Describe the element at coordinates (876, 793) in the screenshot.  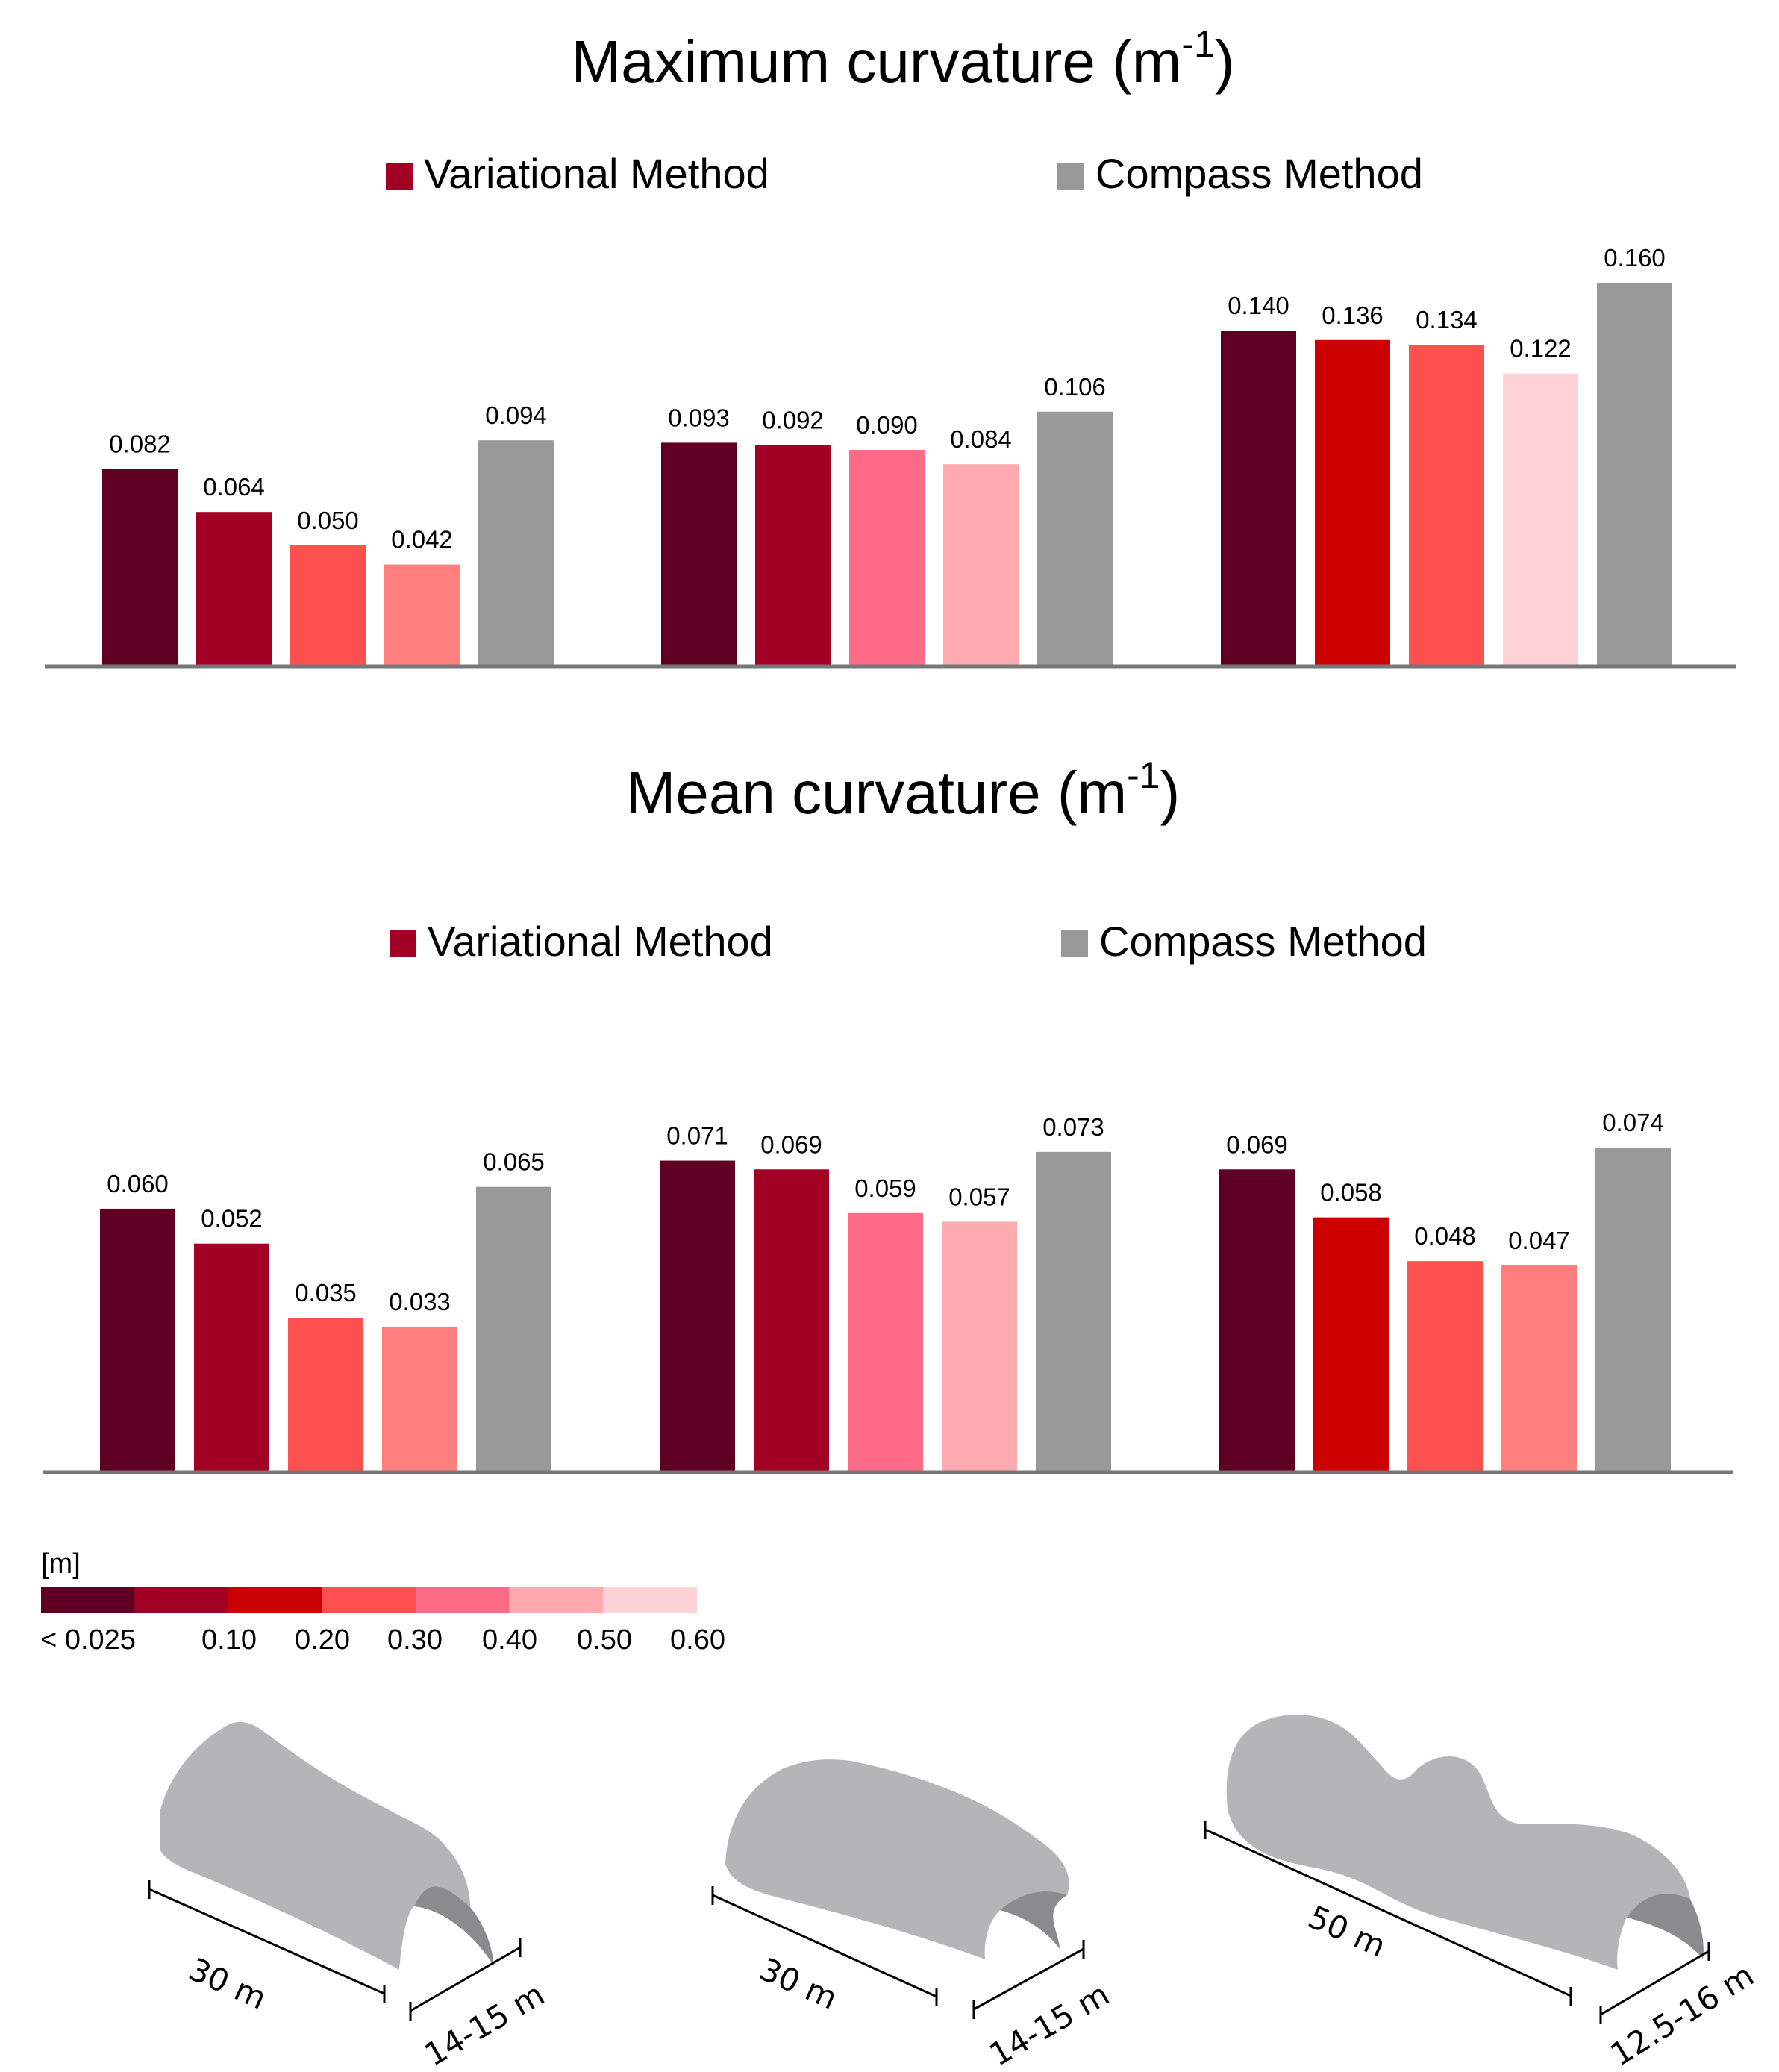
I see `mean-chart-title-main: Mean curvature (m` at that location.